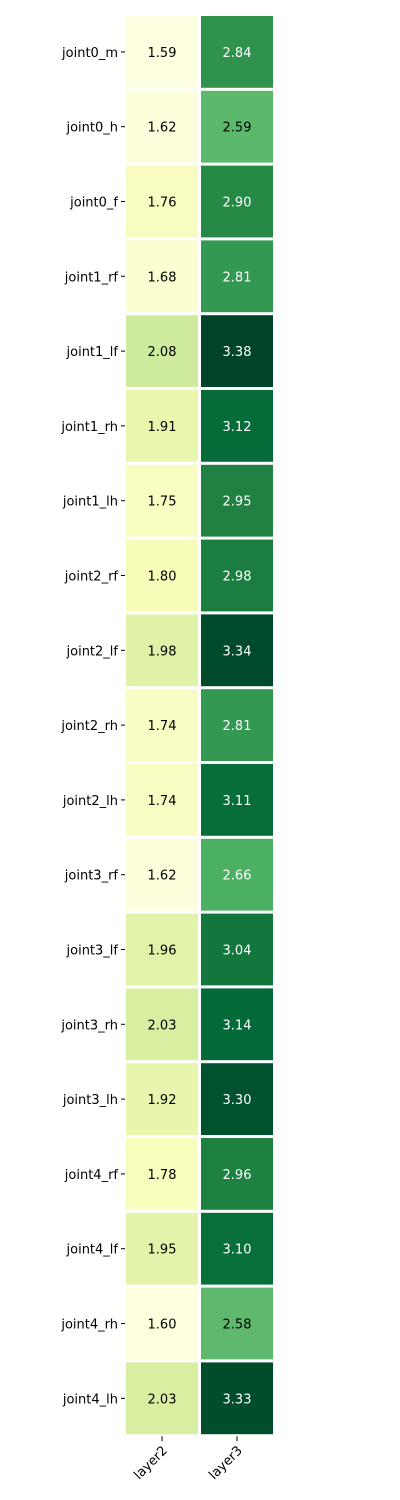 The image size is (400, 1500). I want to click on y-tick-label: joint1_rf, so click(91, 277).